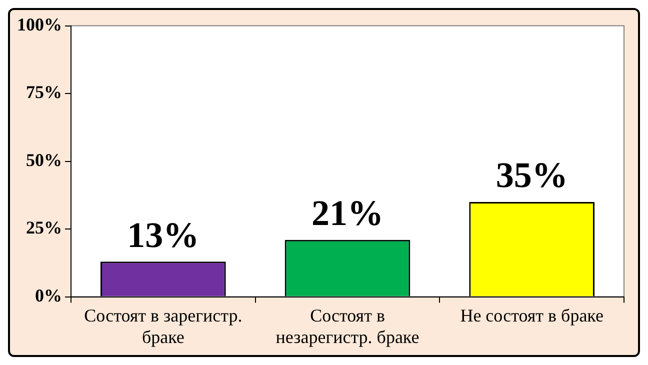 This screenshot has height=365, width=648. I want to click on y-tick-label: 50%, so click(44, 160).